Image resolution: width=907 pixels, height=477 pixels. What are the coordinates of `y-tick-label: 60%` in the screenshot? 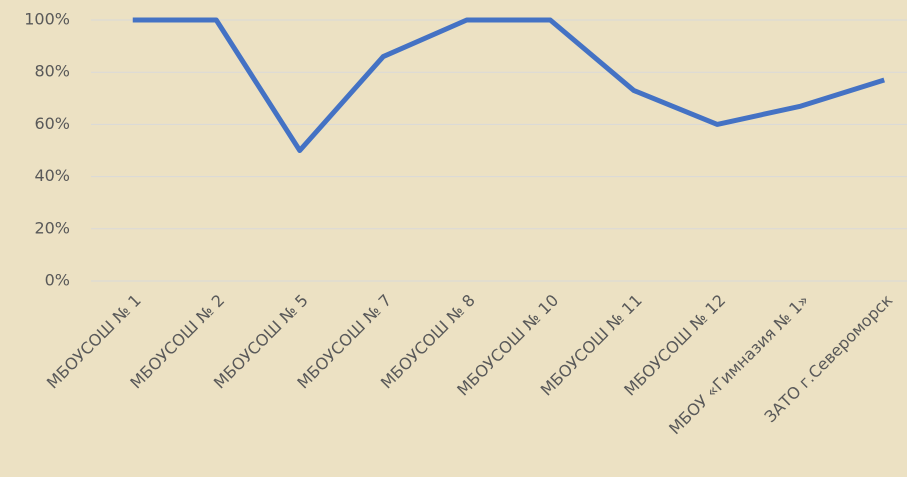 It's located at (52, 123).